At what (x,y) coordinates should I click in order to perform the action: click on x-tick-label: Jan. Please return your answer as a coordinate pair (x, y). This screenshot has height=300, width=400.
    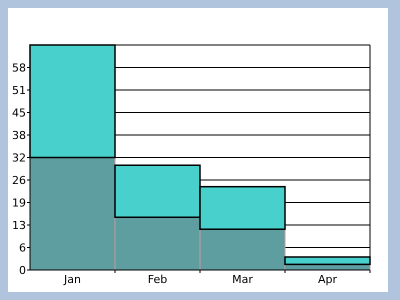
    Looking at the image, I should click on (72, 279).